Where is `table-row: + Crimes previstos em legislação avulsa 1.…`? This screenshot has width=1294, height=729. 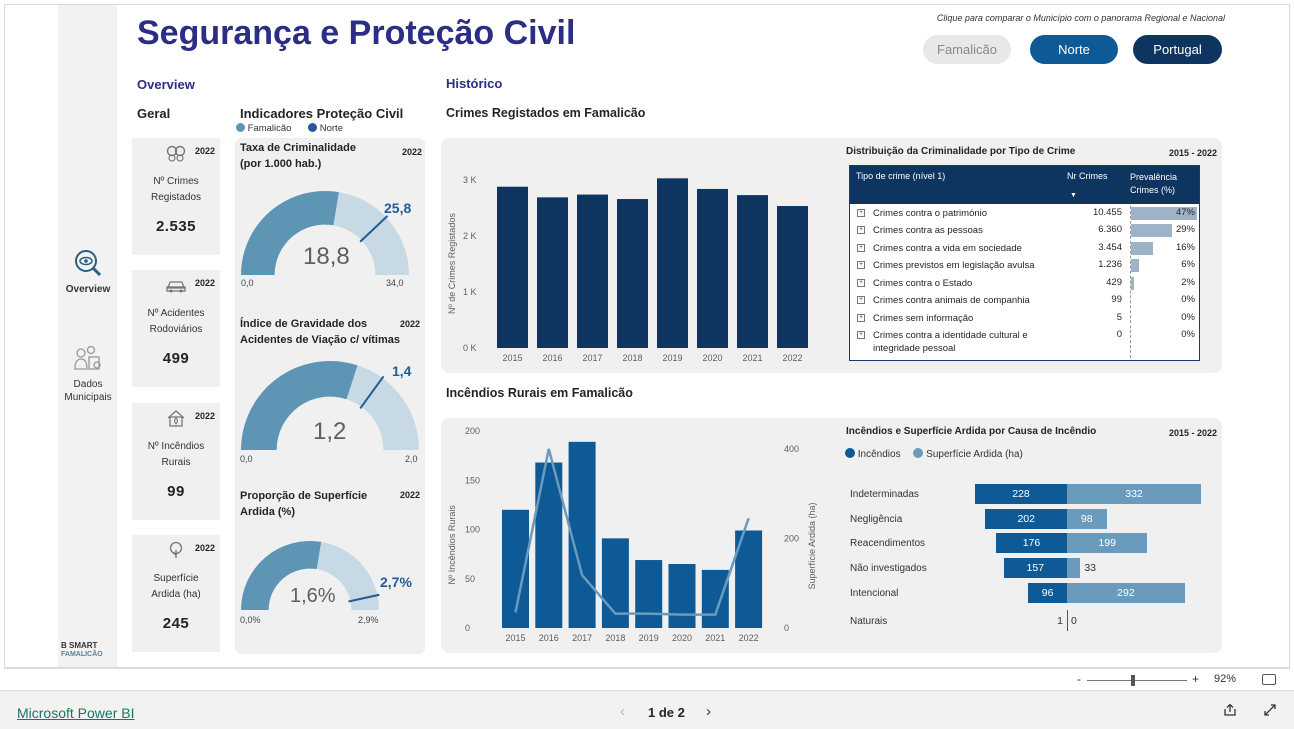
table-row: + Crimes previstos em legislação avulsa 1.… is located at coordinates (1024, 266).